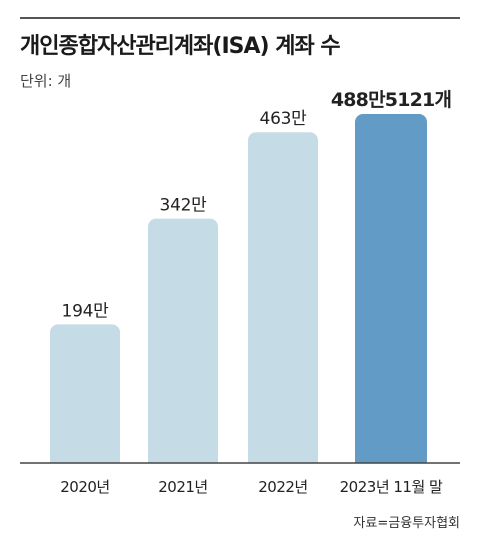  Describe the element at coordinates (284, 119) in the screenshot. I see `data-label-2: 463만` at that location.